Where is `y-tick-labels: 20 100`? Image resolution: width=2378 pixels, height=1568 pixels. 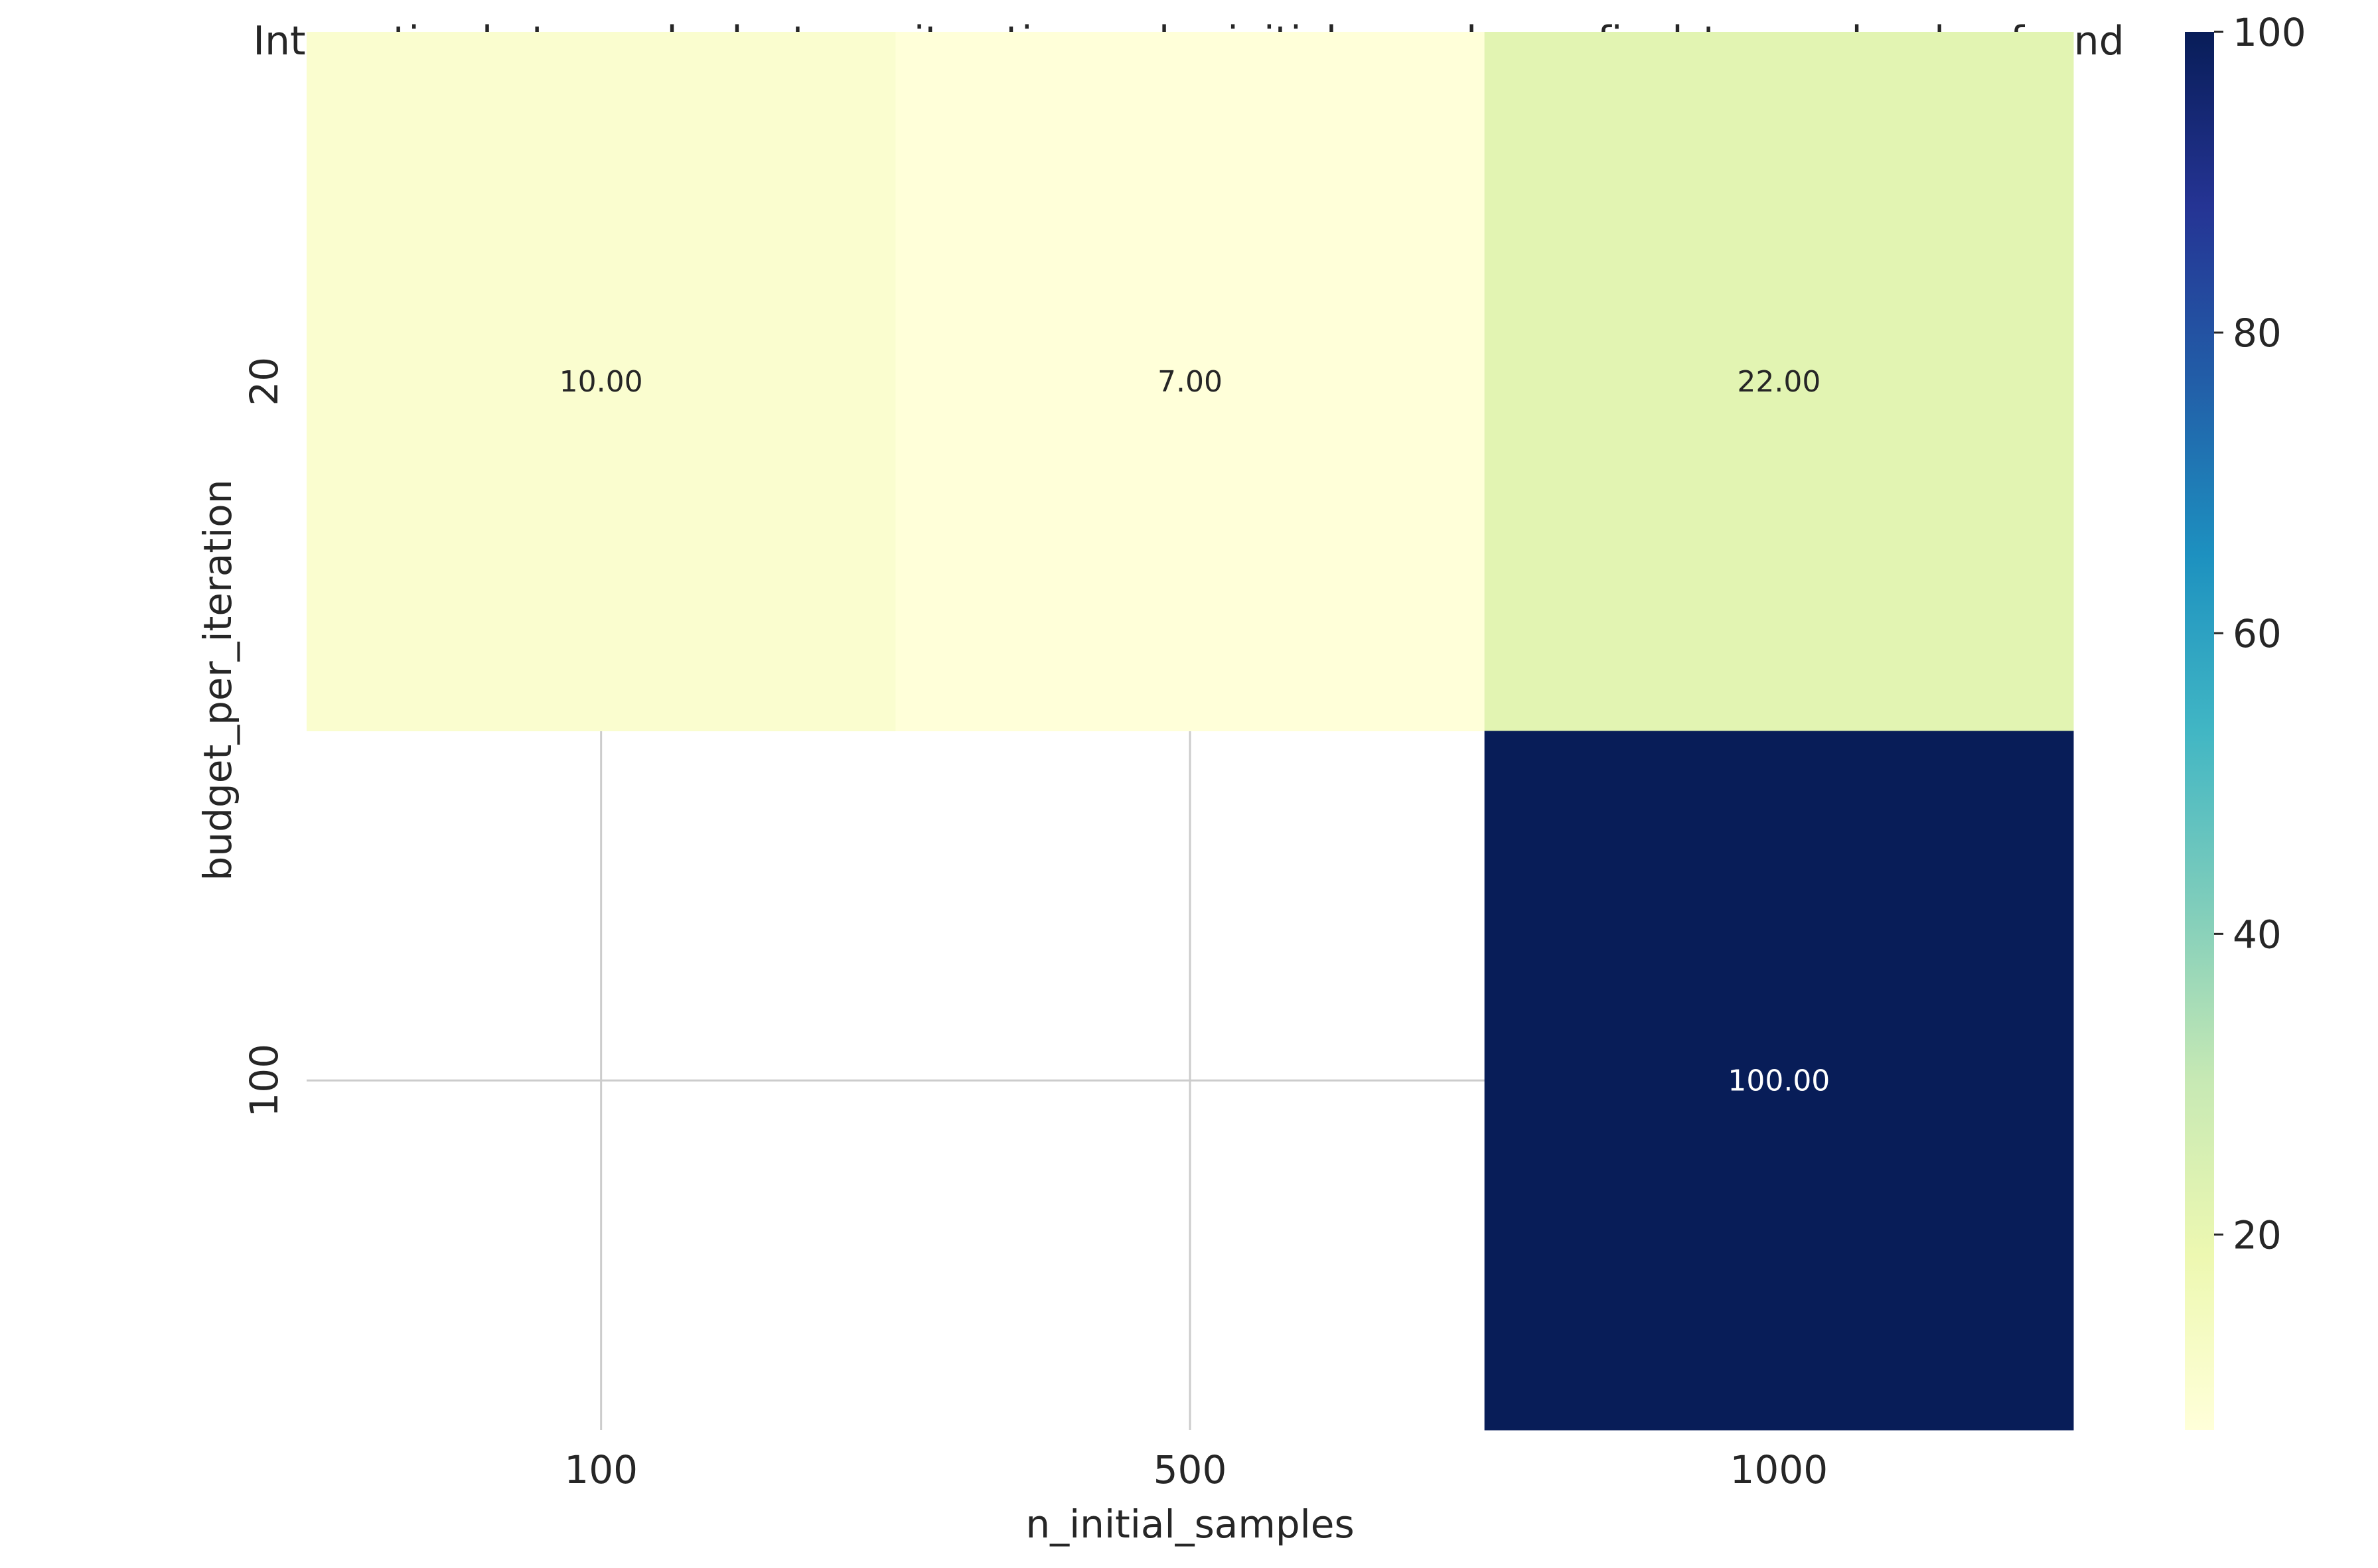 y-tick-labels: 20 100 is located at coordinates (265, 737).